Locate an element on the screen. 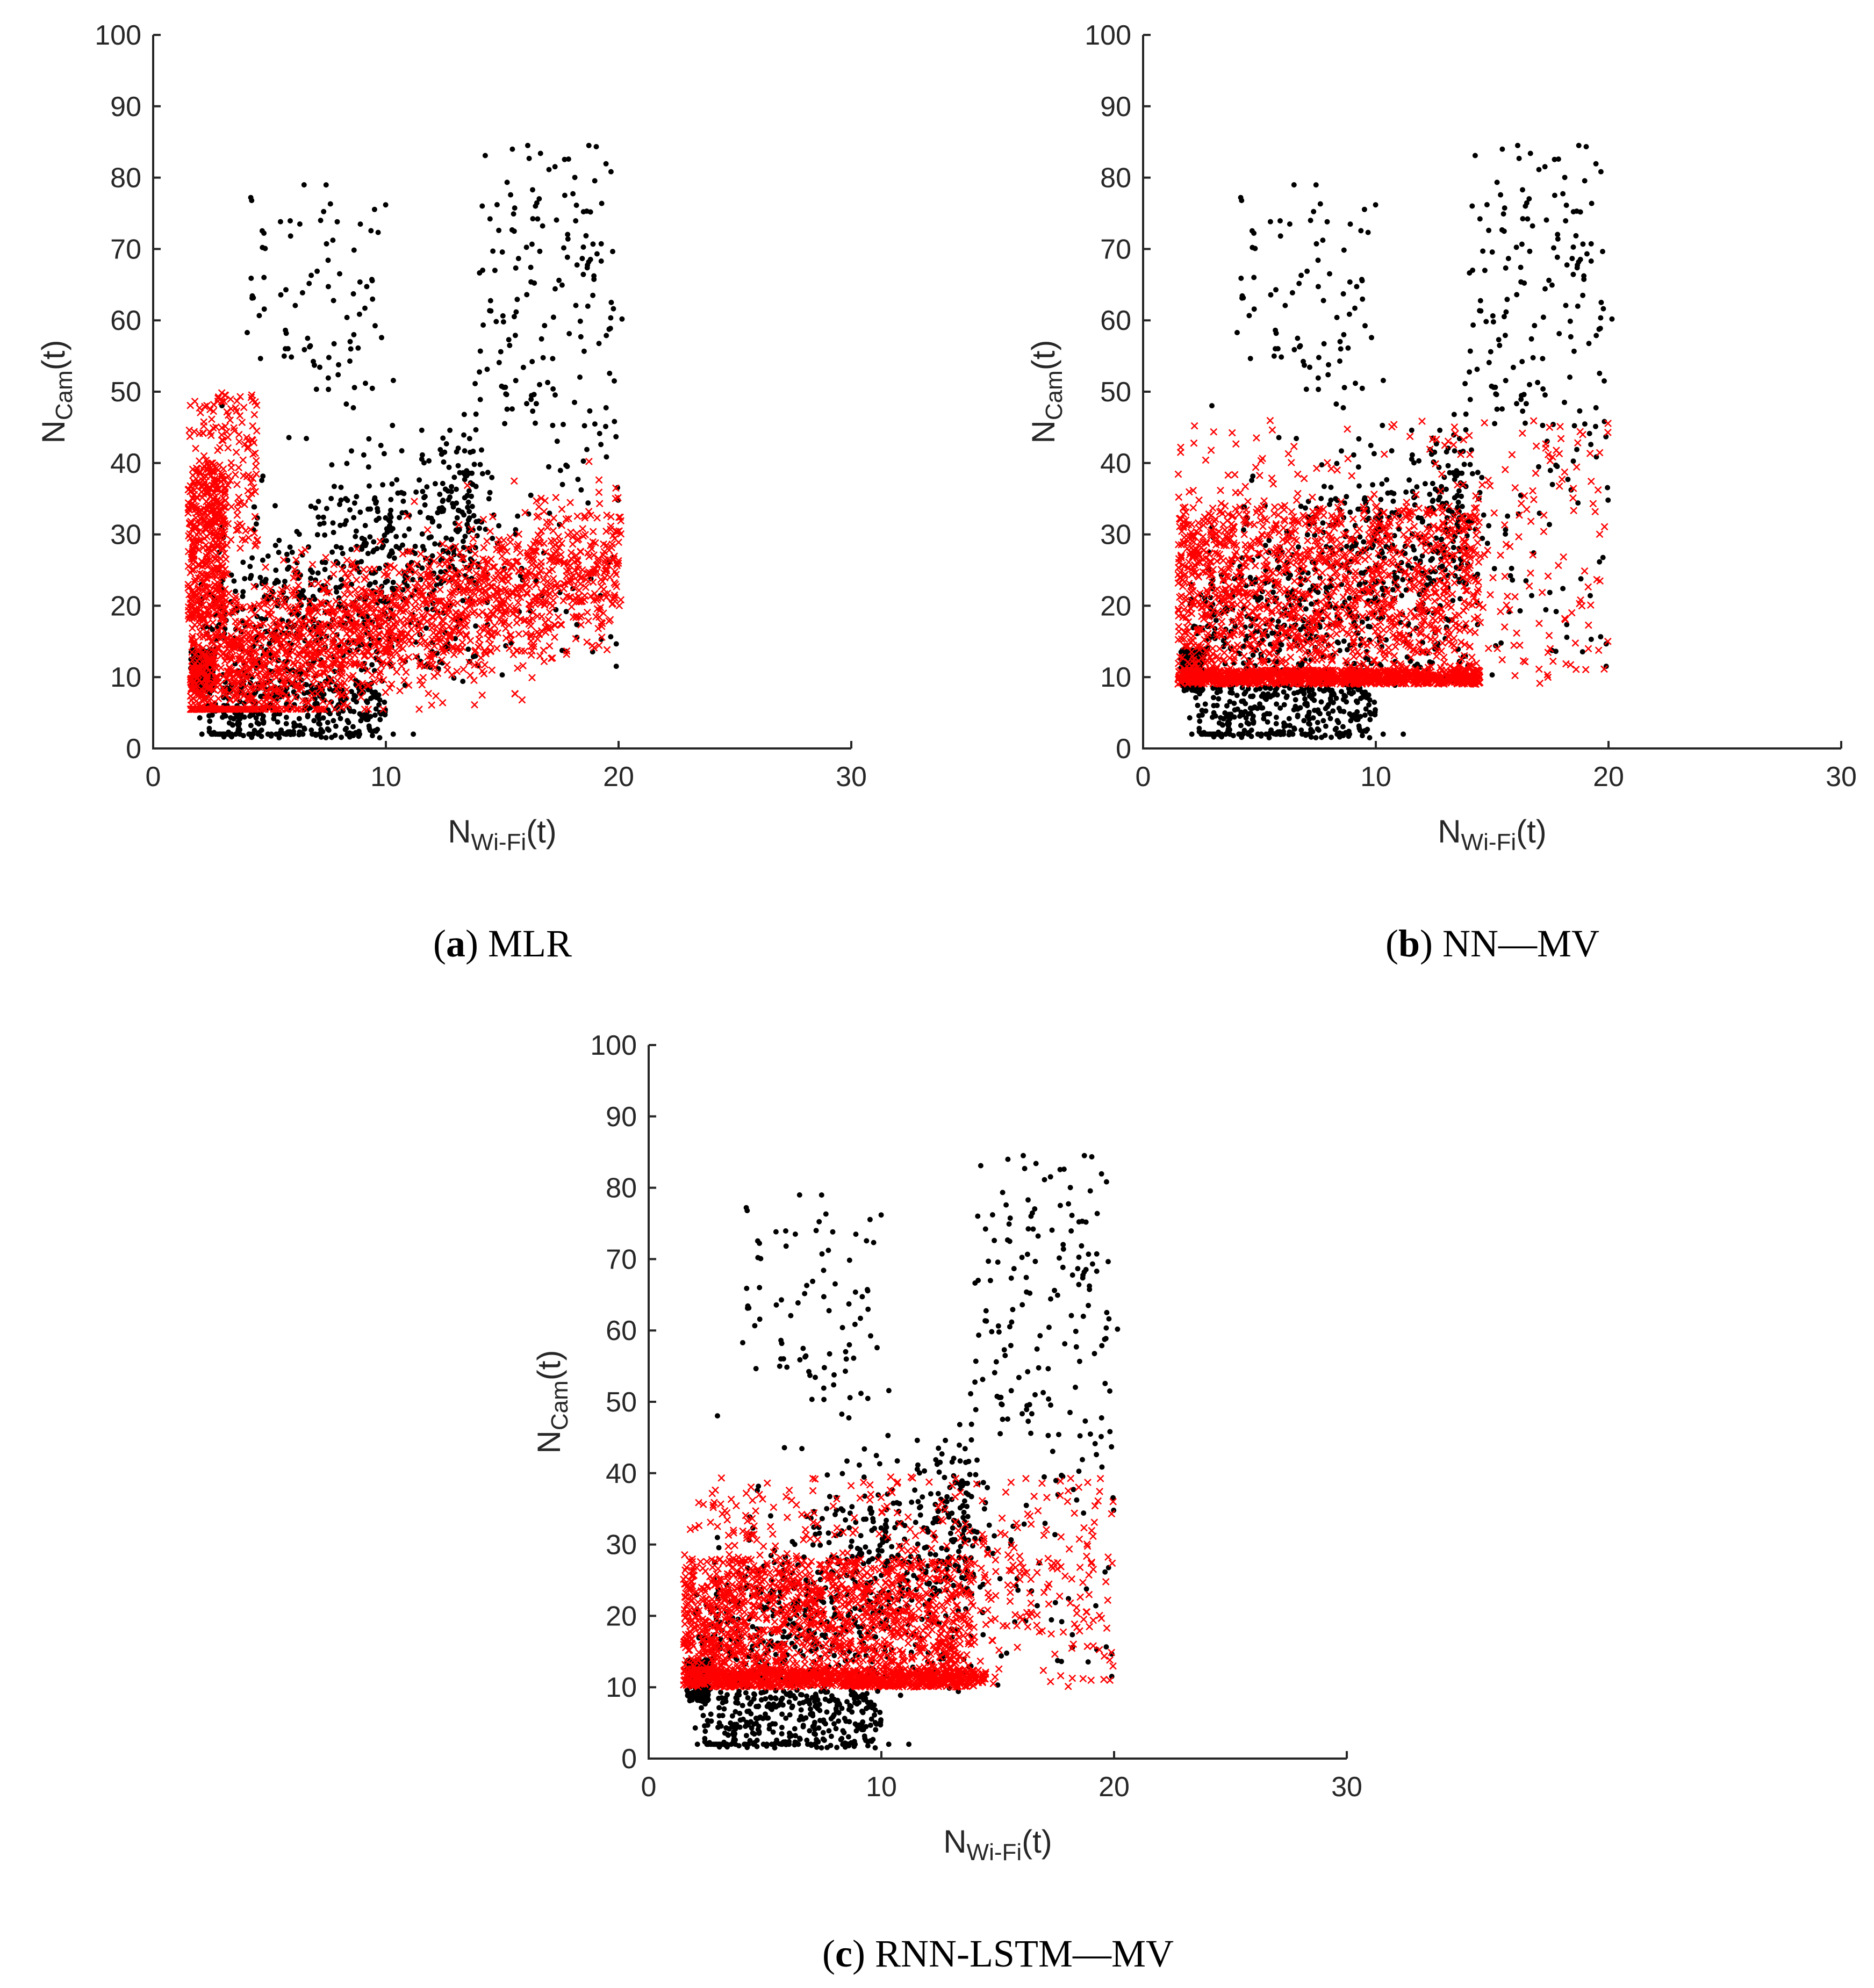  panel-caption: (c) RNN-LSTM—MV is located at coordinates (998, 1953).